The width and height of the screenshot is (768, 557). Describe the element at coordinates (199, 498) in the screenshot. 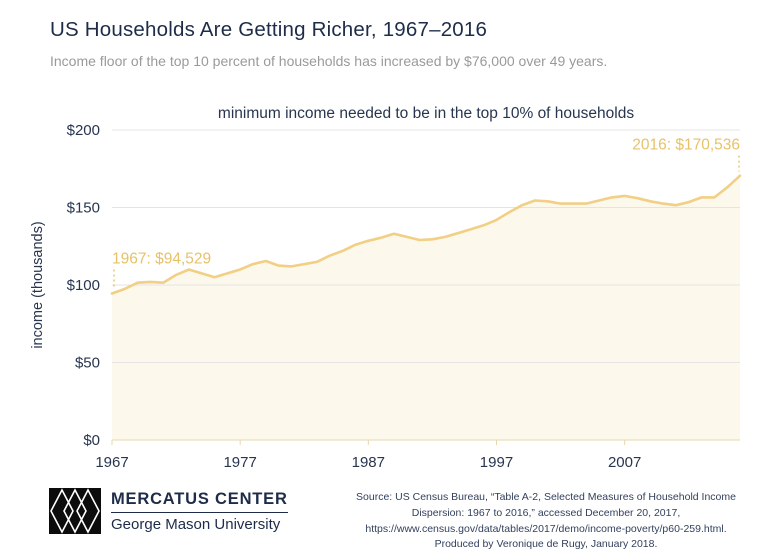

I see `brand-name: MERCATUS CENTER` at that location.